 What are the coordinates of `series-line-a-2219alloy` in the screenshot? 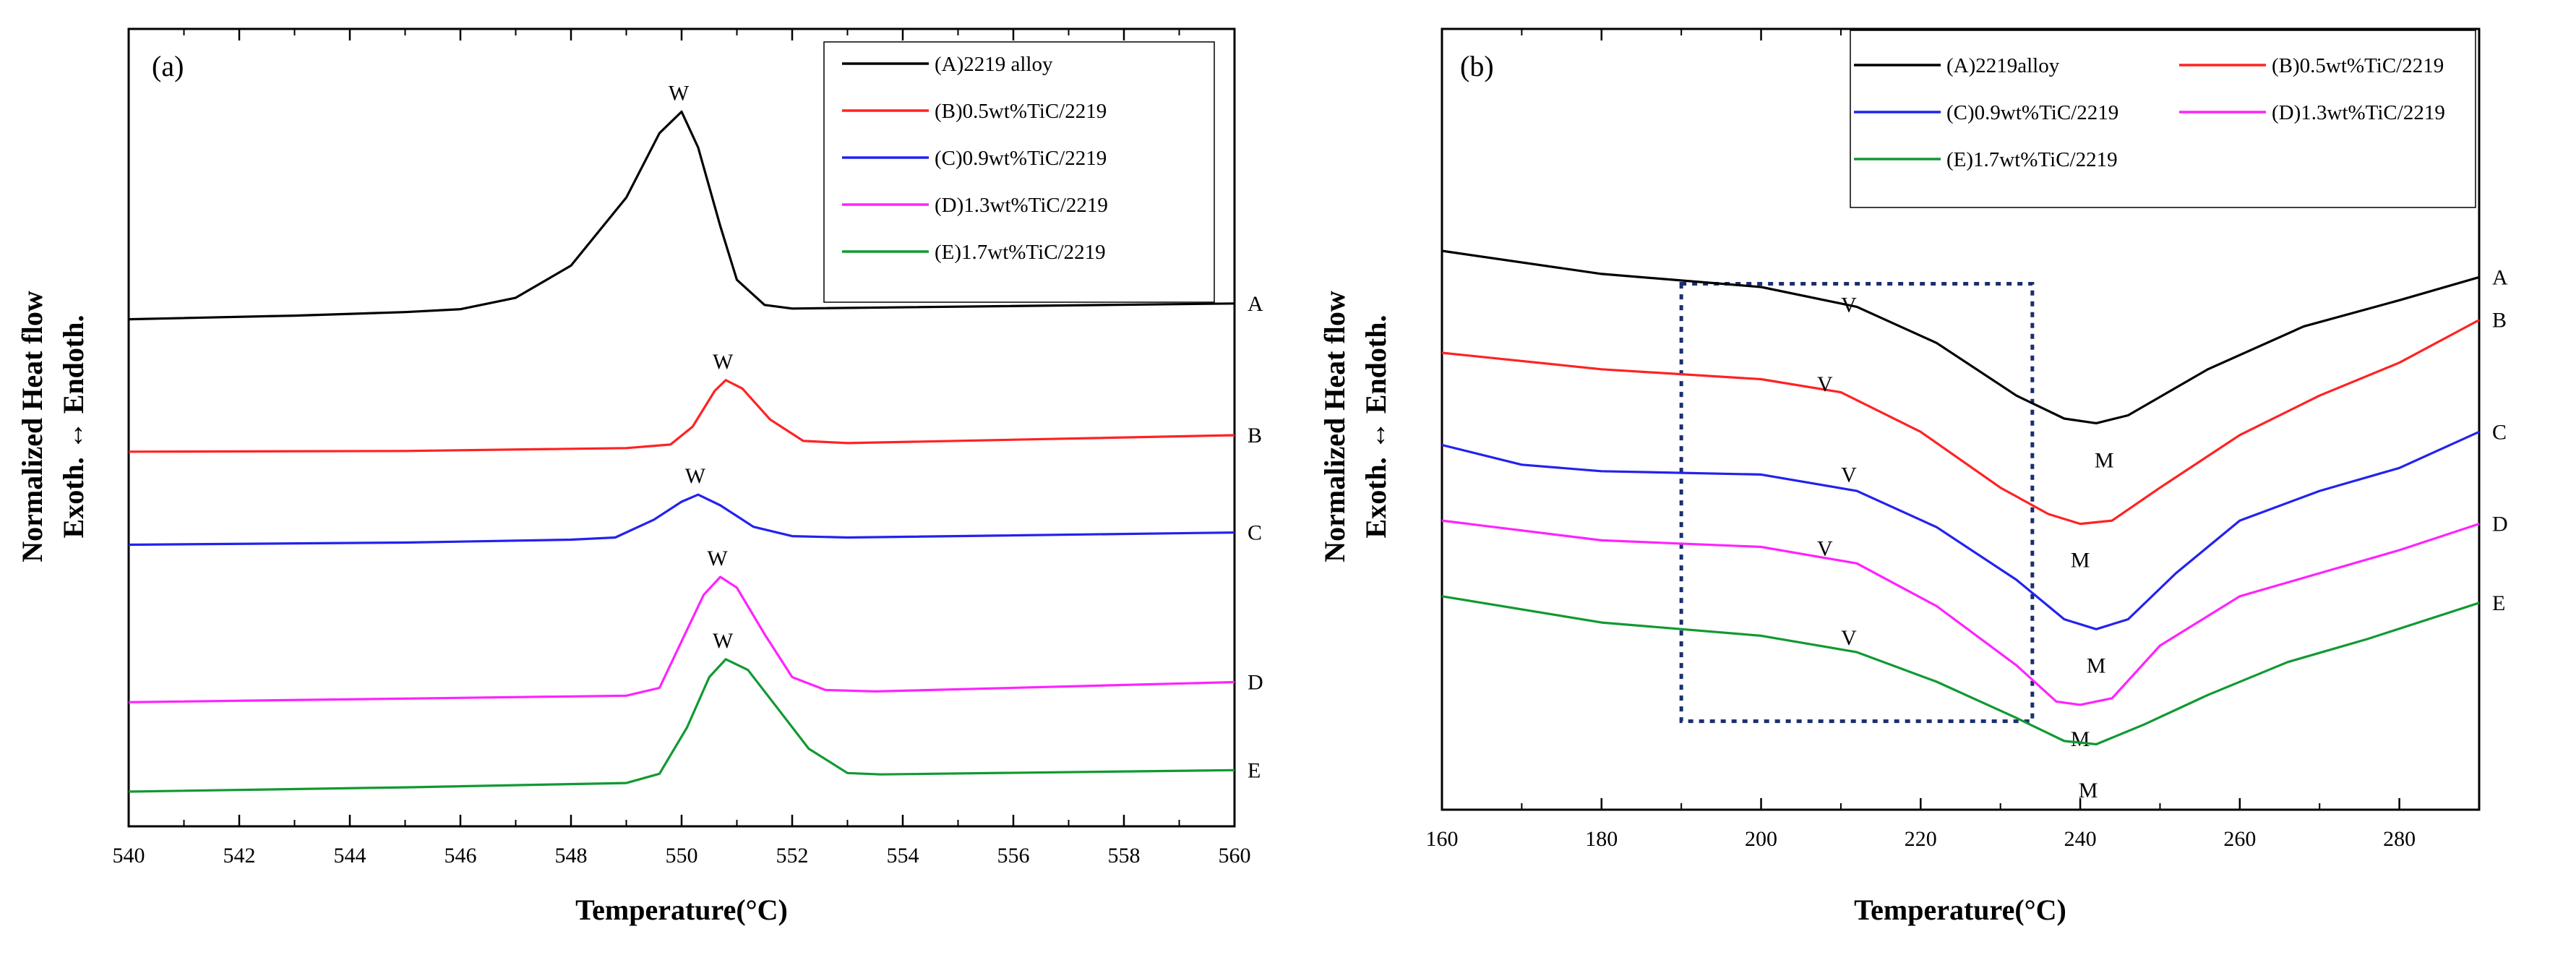 It's located at (1961, 336).